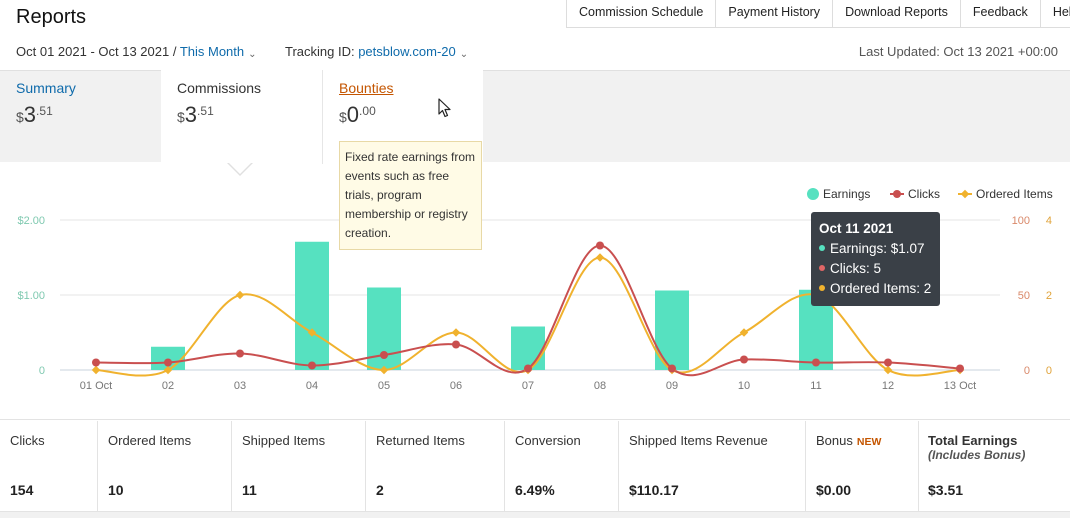  What do you see at coordinates (165, 466) in the screenshot?
I see `stat-ordered-items: Ordered Items 10` at bounding box center [165, 466].